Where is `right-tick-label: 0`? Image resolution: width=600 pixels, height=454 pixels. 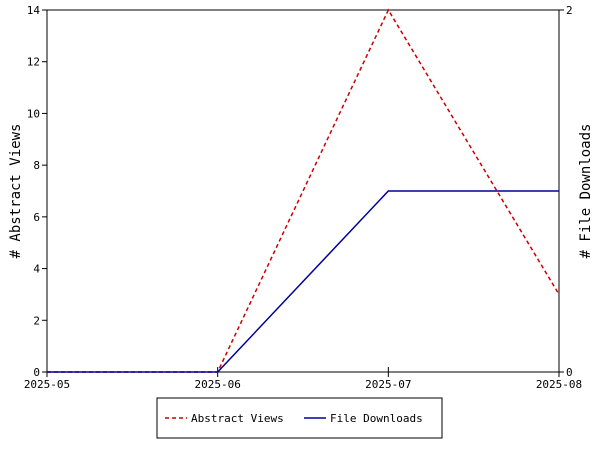 right-tick-label: 0 is located at coordinates (569, 372).